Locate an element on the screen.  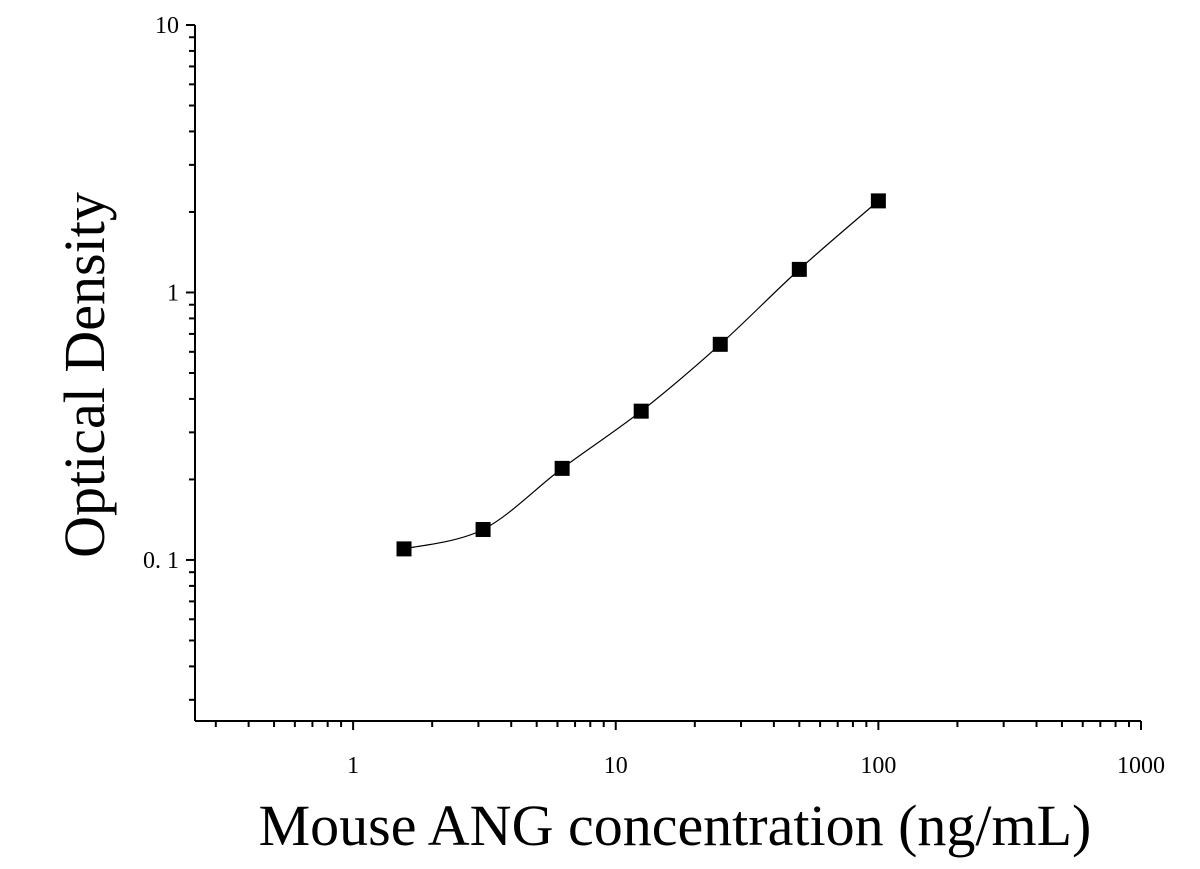
x-tick-label: 1000 is located at coordinates (1141, 766).